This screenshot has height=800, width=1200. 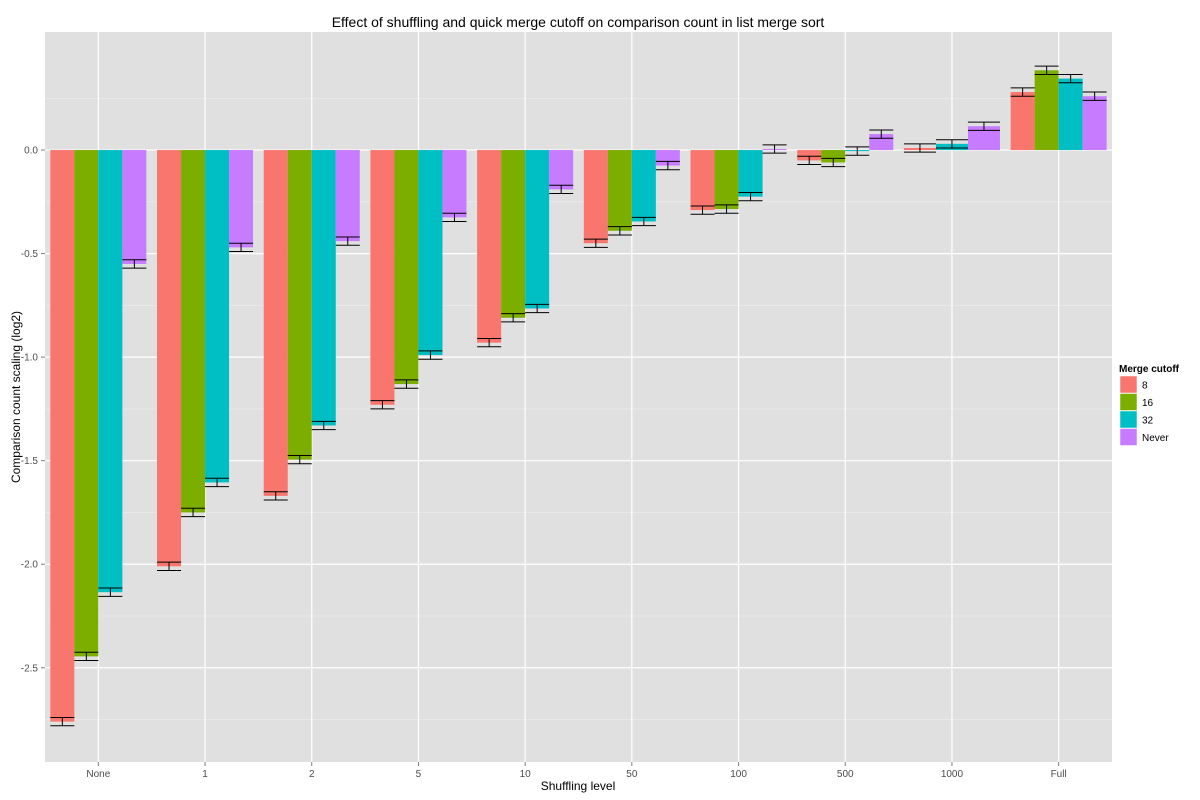 What do you see at coordinates (33, 410) in the screenshot?
I see `y-axis: -2.5 -2.0 -1.5 -1.0 -0.5 0.0` at bounding box center [33, 410].